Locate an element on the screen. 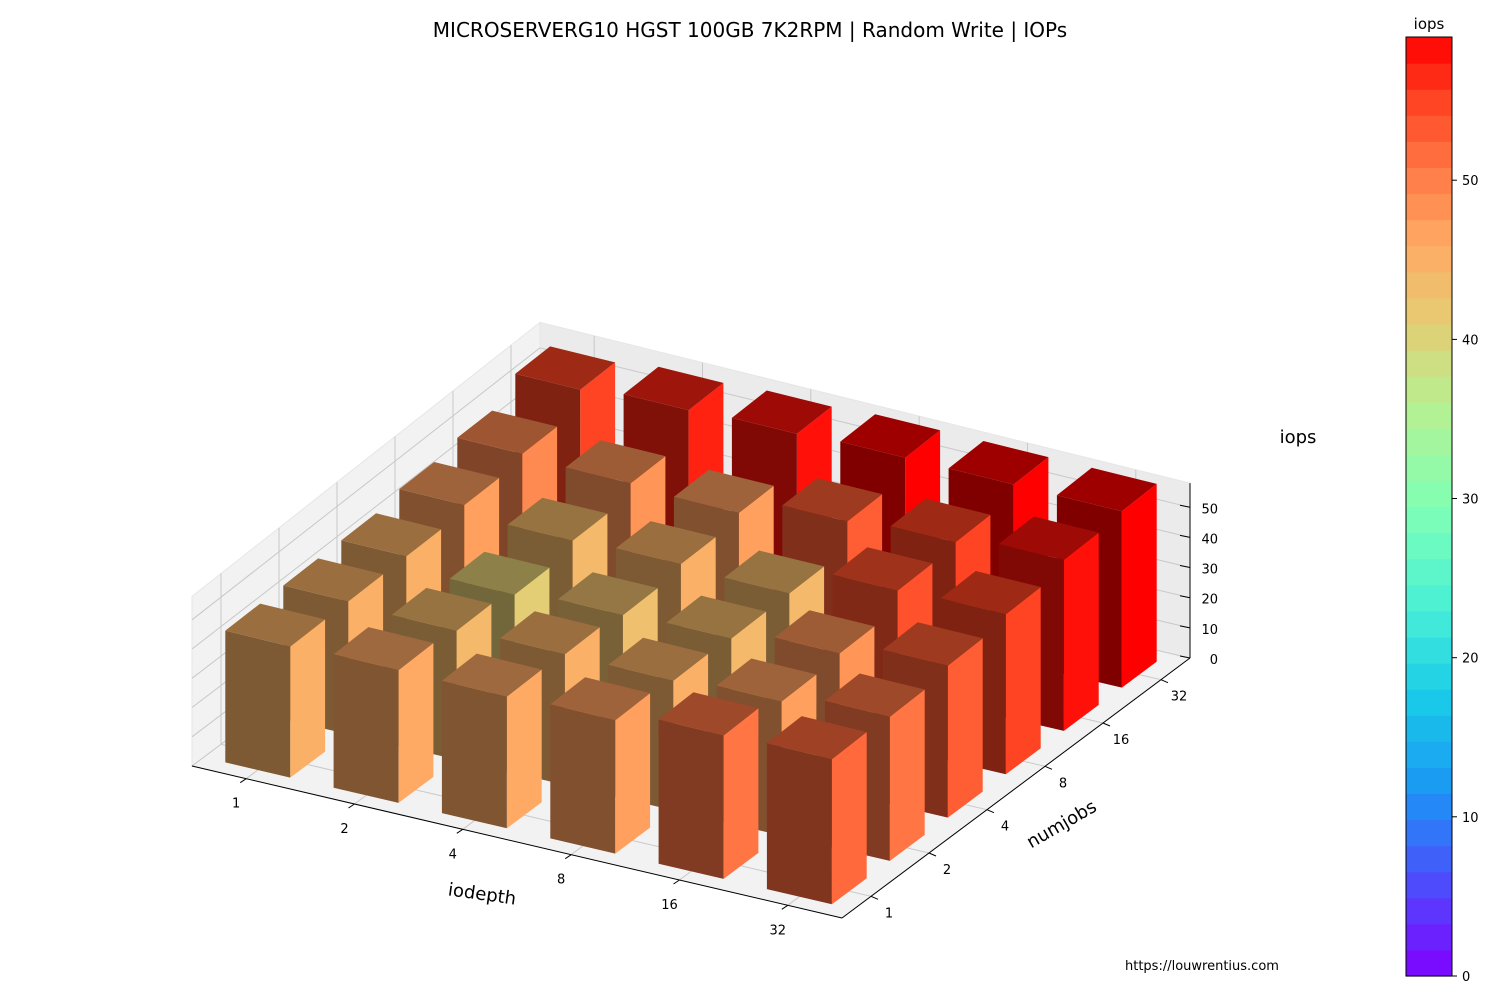 The width and height of the screenshot is (1500, 1000). colorbar: iops 0 10 20 30 40 50 is located at coordinates (1442, 500).